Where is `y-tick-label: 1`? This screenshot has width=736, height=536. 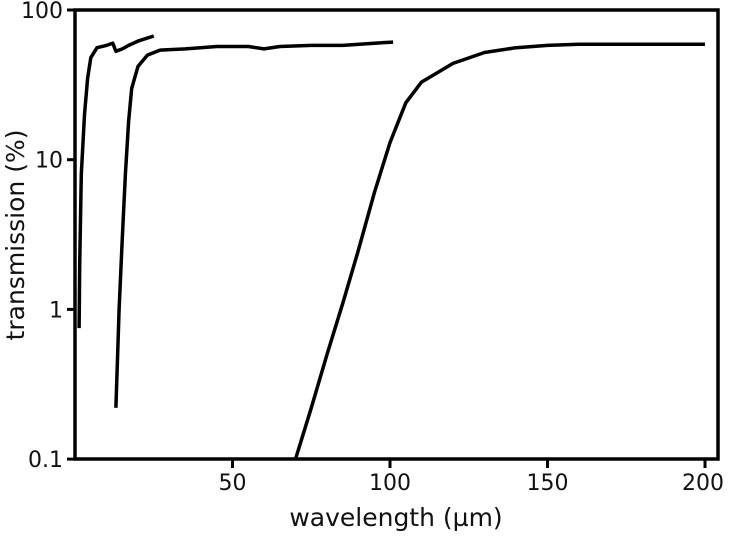
y-tick-label: 1 is located at coordinates (56, 310).